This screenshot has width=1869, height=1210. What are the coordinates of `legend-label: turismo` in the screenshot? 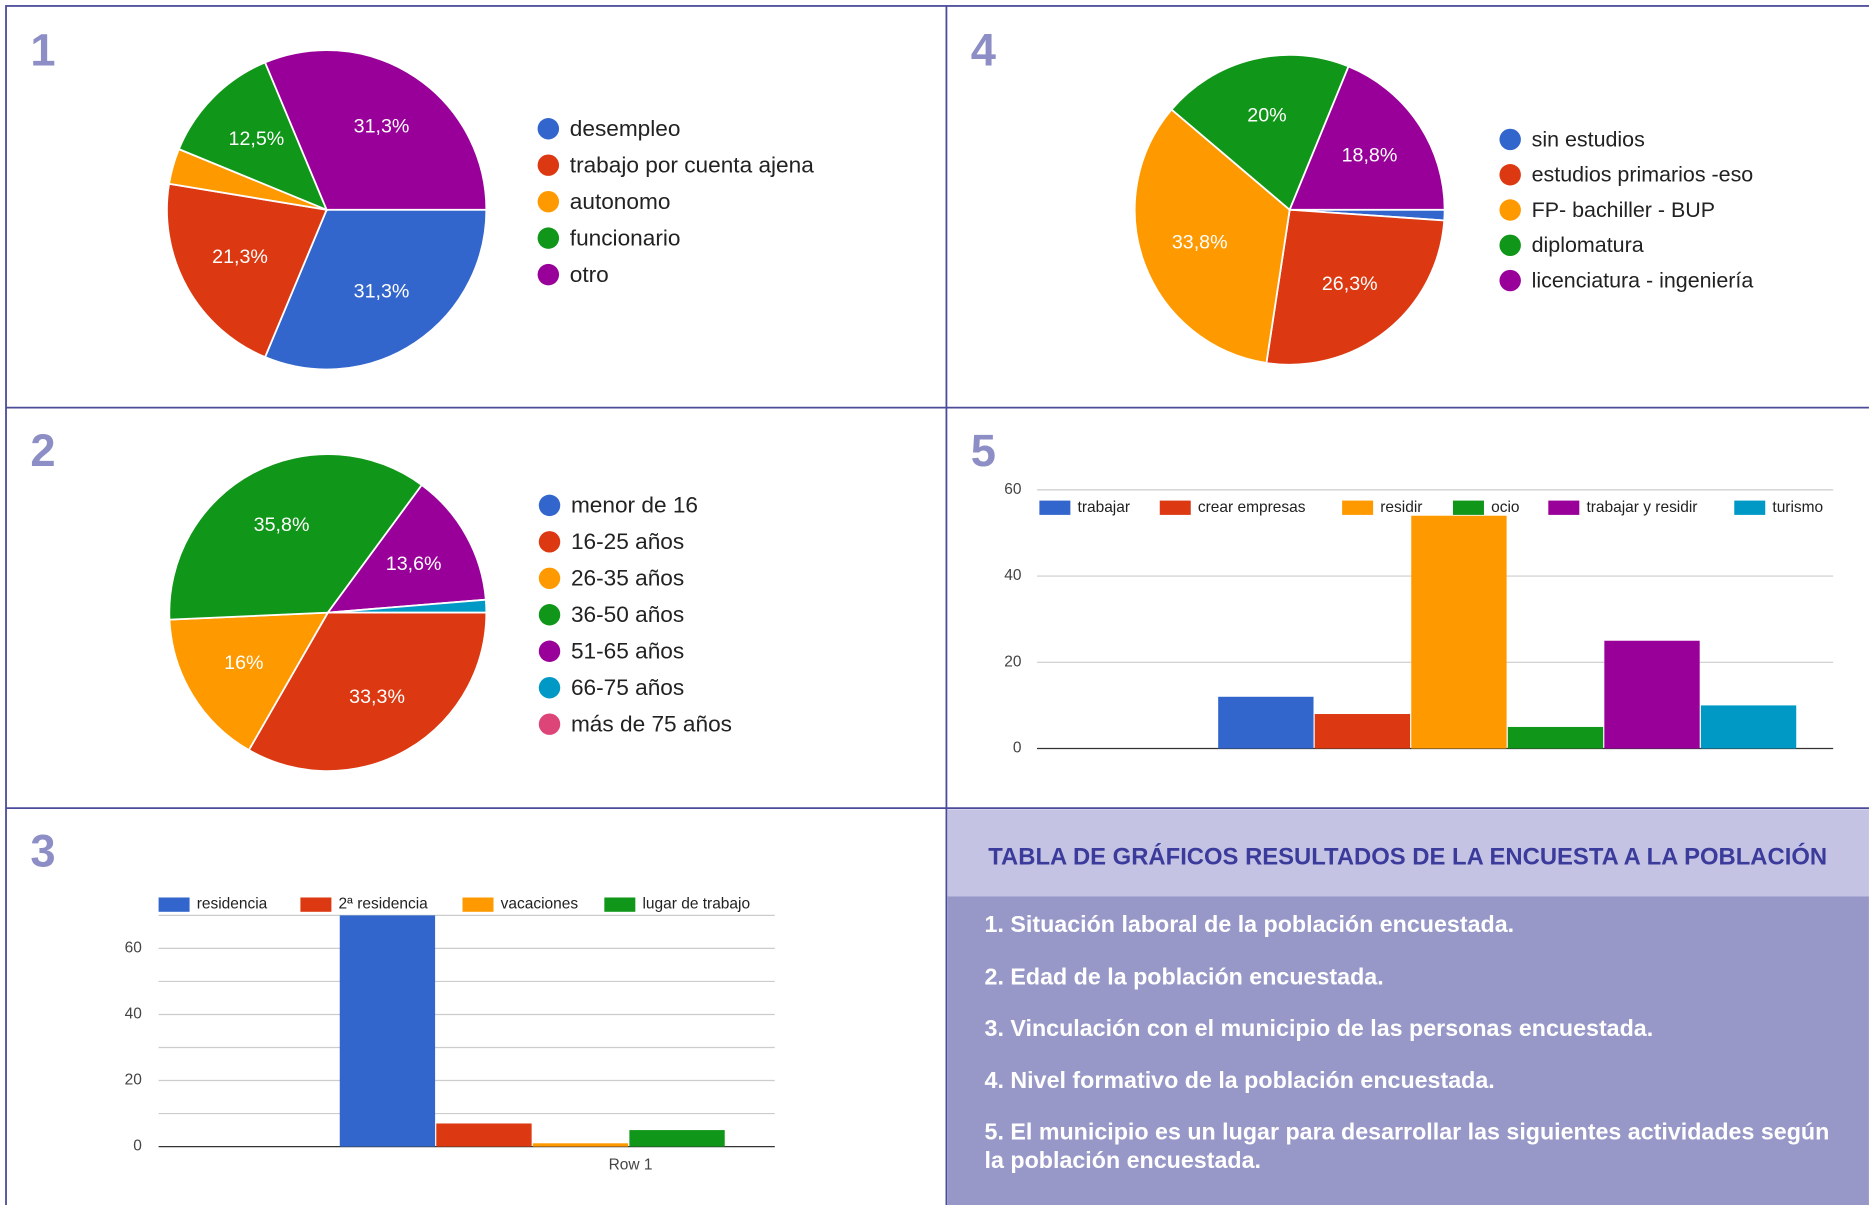 It's located at (1797, 507).